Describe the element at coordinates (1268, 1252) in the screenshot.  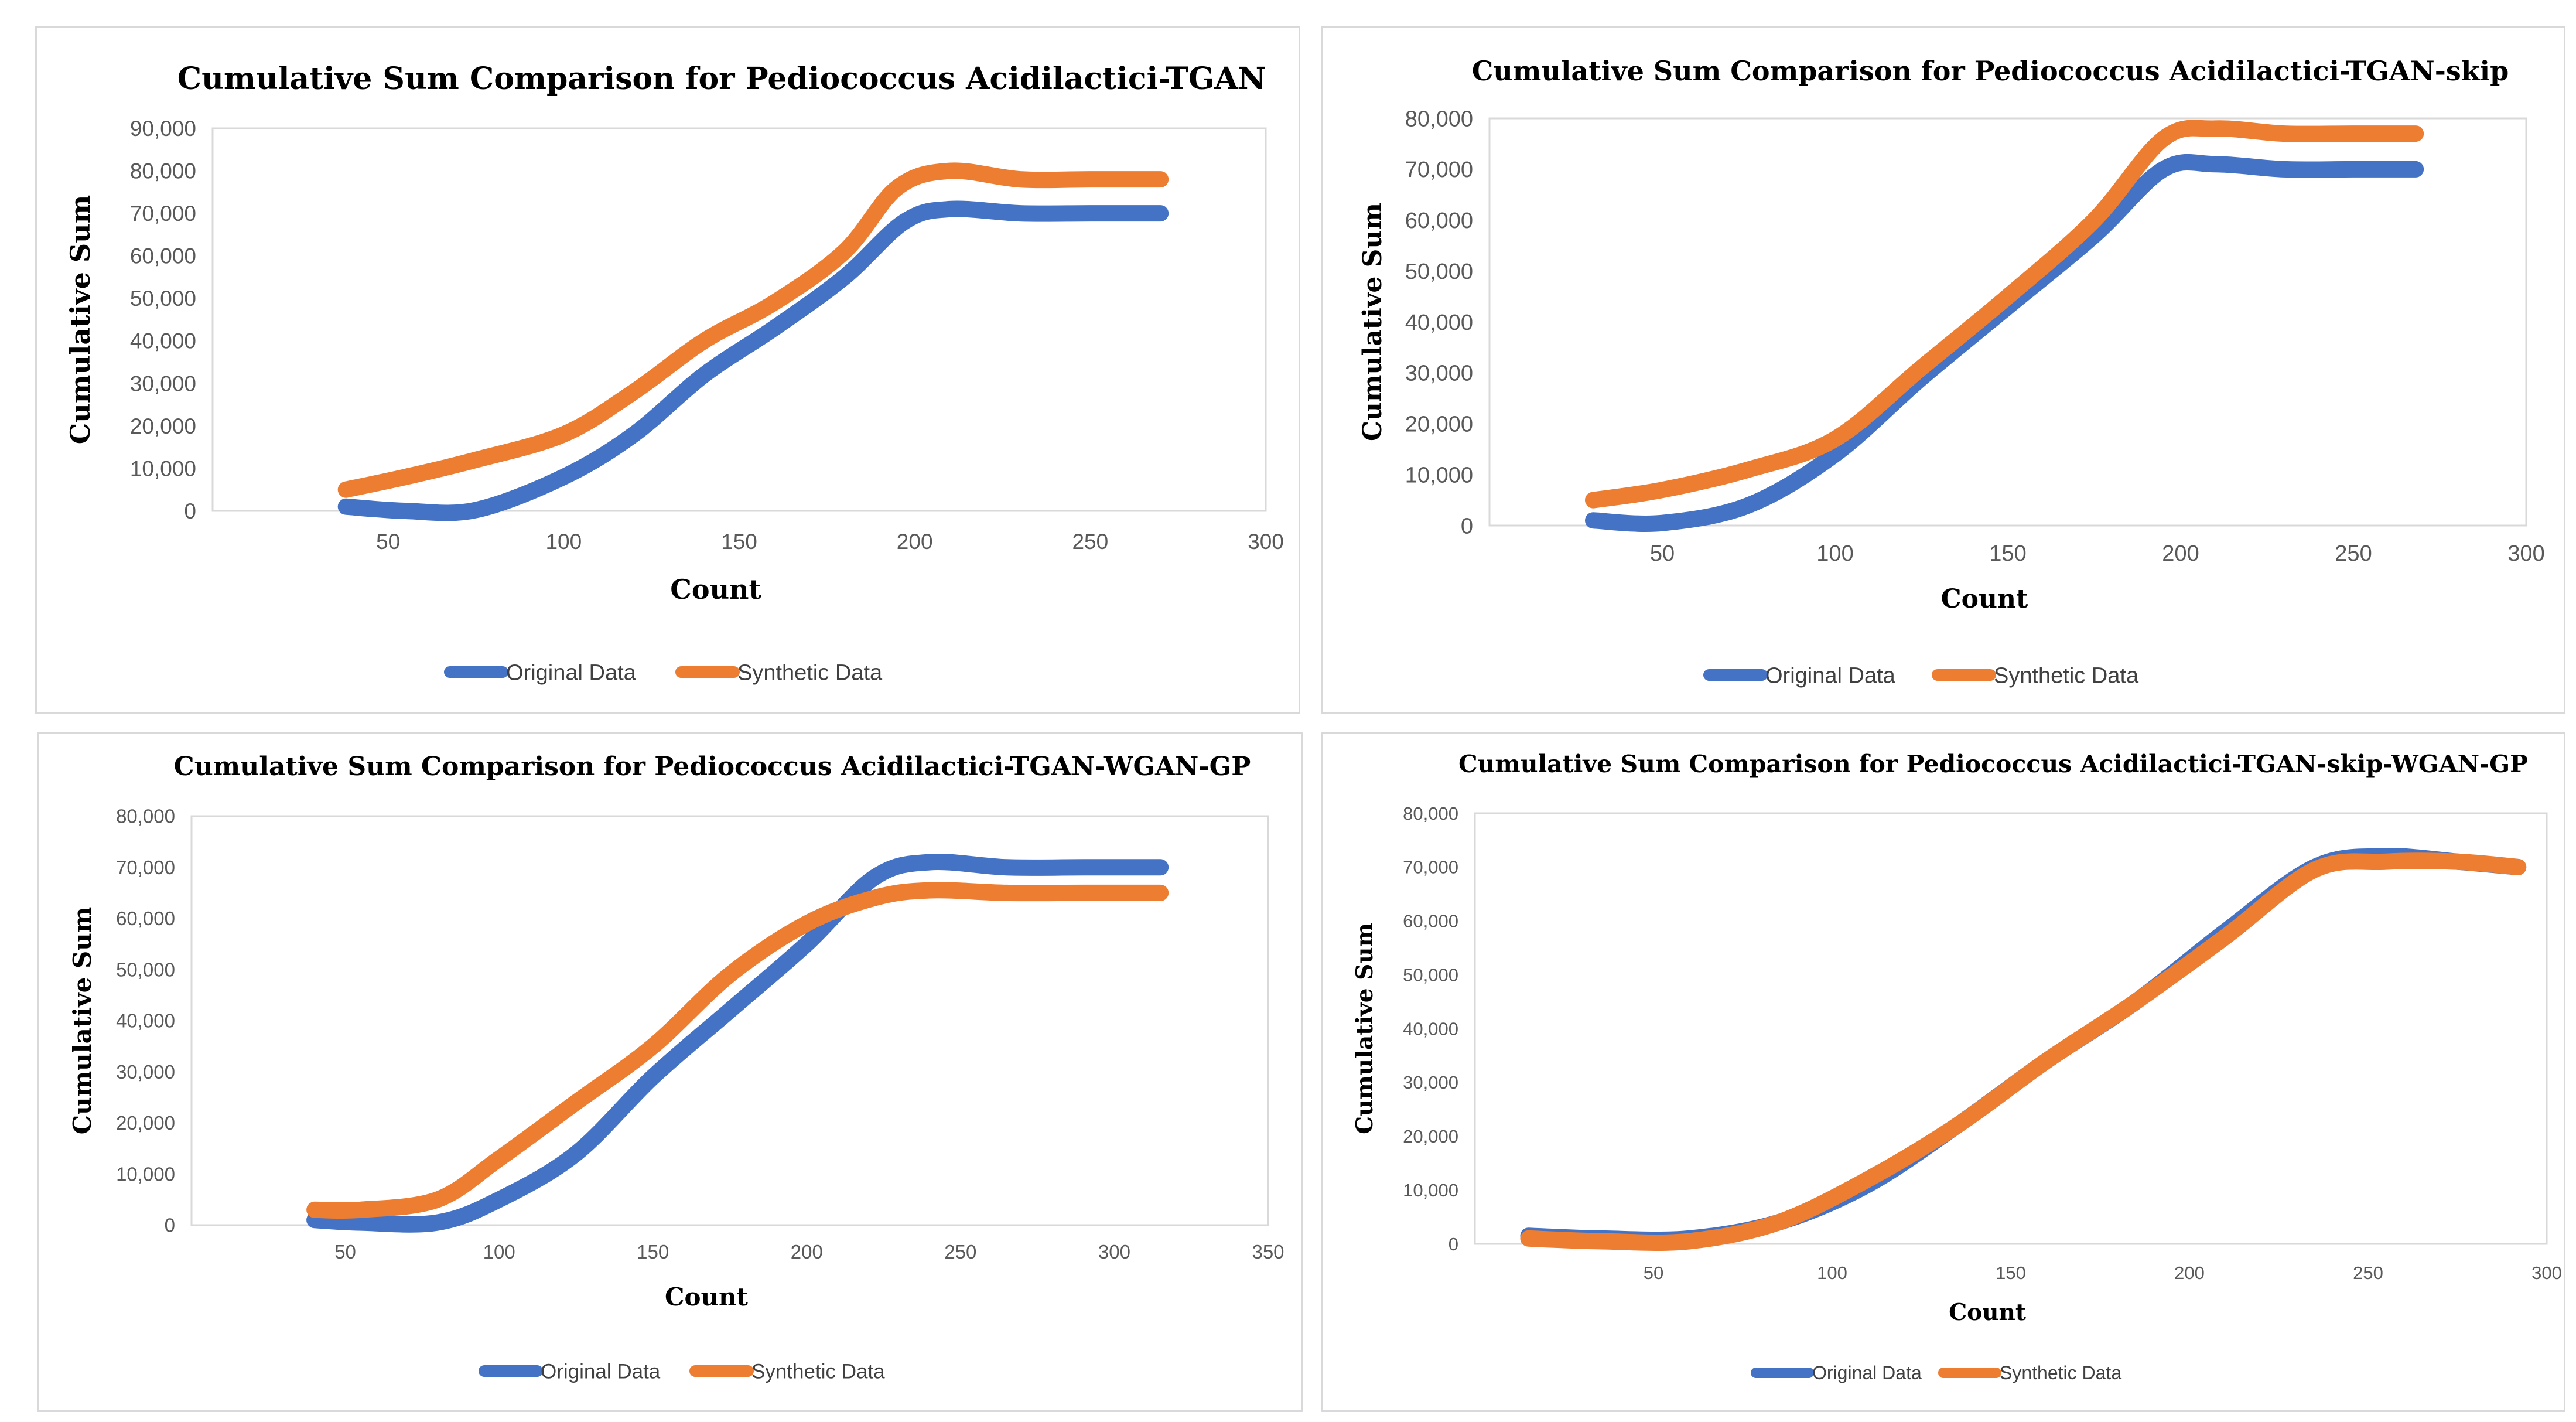
I see `x-tick-label: 350` at that location.